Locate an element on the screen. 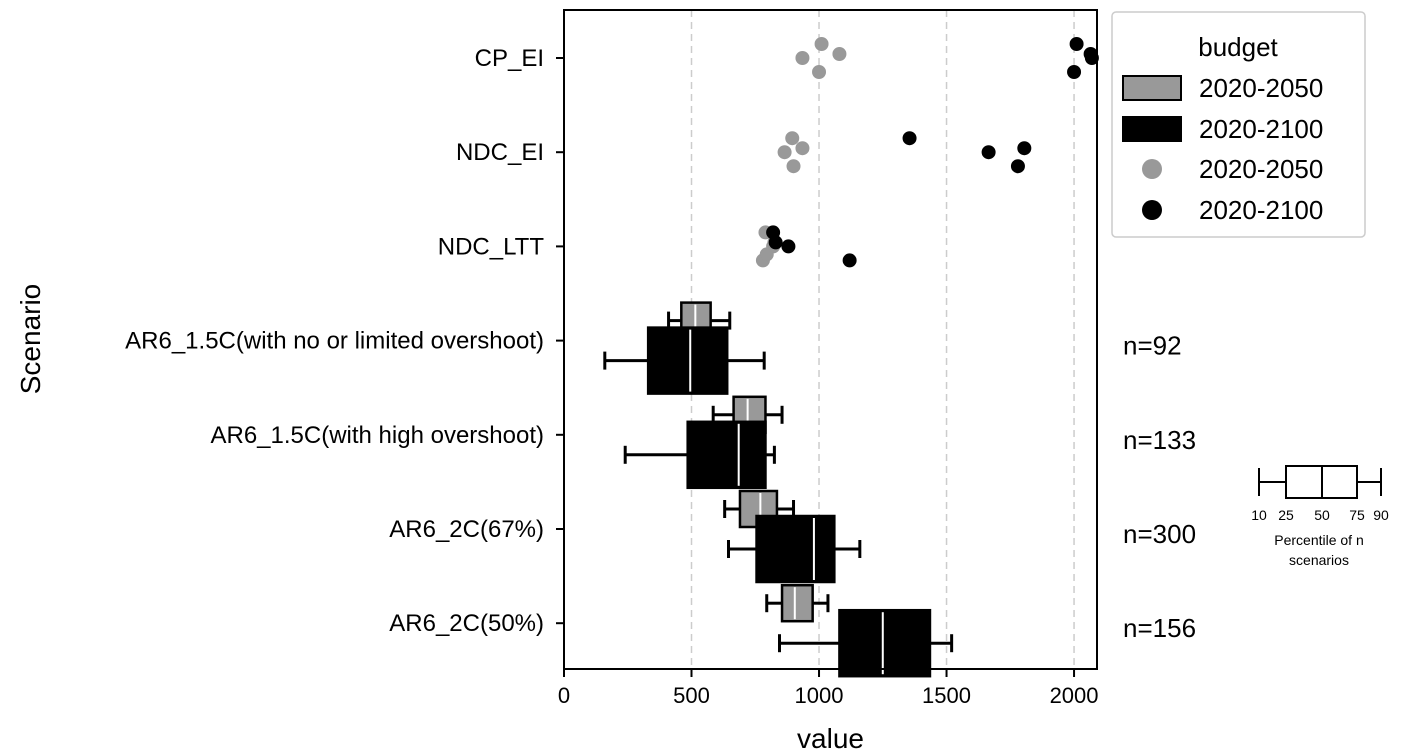 The height and width of the screenshot is (756, 1414). key-tick-label-25: 25 is located at coordinates (1286, 515).